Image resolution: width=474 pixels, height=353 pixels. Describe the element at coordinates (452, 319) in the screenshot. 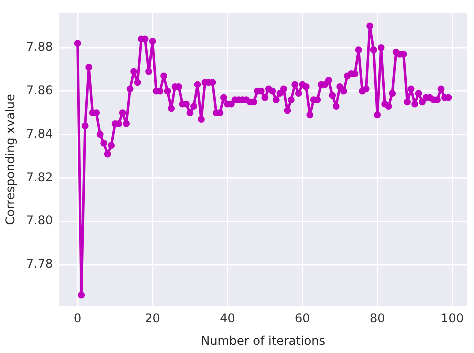

I see `x-tick-label: 100` at that location.